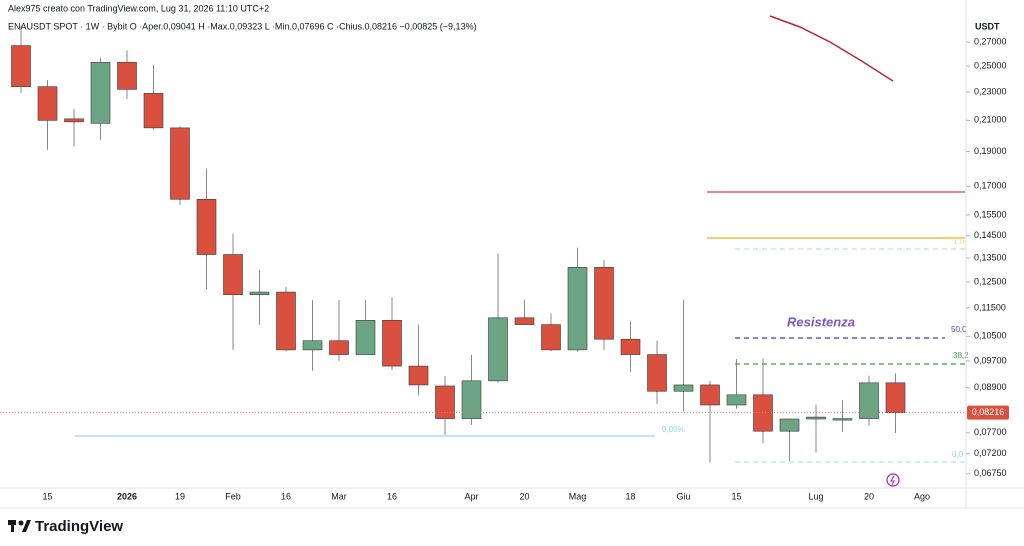  What do you see at coordinates (958, 454) in the screenshot?
I see `fib-label: 0,0` at bounding box center [958, 454].